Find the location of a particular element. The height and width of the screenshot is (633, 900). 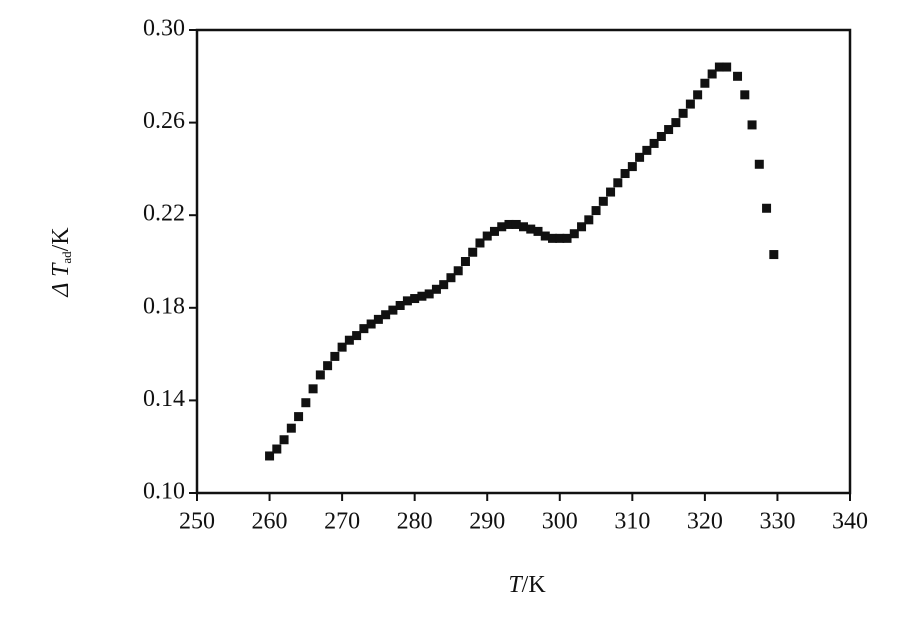

y-axis-label: Δ Tad/K is located at coordinates (61, 262).